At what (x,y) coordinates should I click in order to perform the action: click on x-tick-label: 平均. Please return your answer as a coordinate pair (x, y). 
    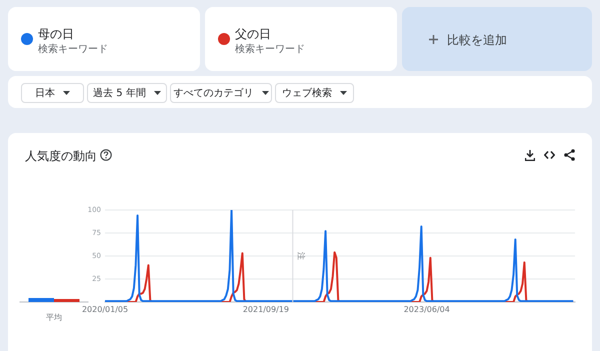
    Looking at the image, I should click on (54, 317).